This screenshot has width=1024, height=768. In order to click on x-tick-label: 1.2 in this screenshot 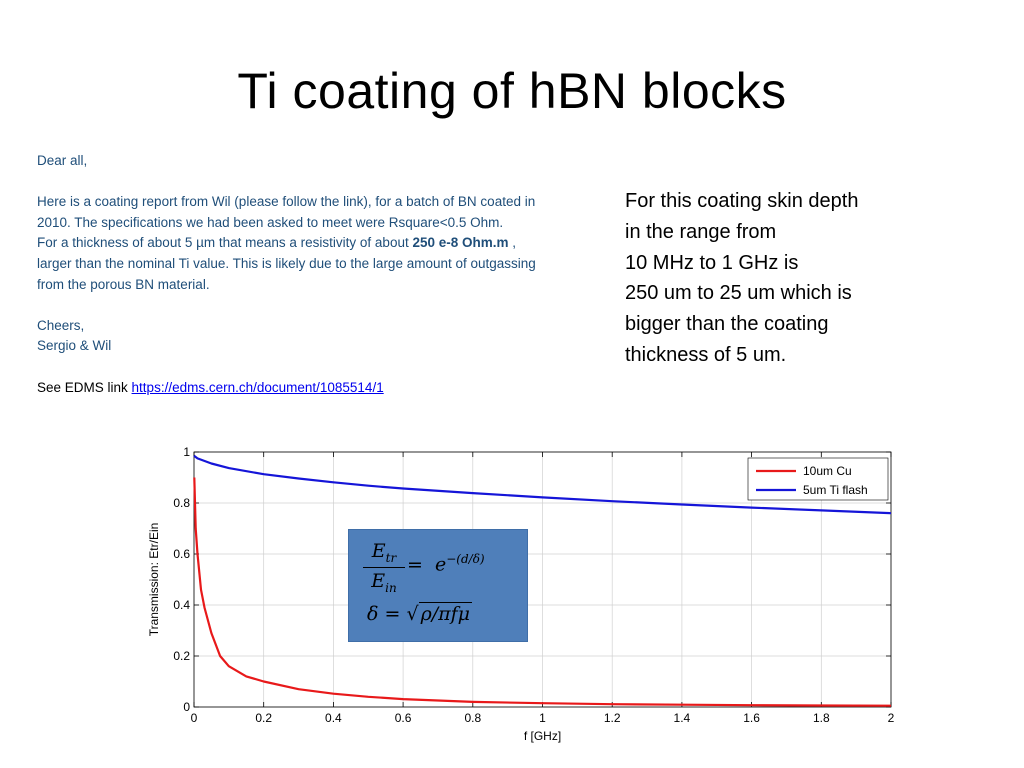, I will do `click(612, 718)`.